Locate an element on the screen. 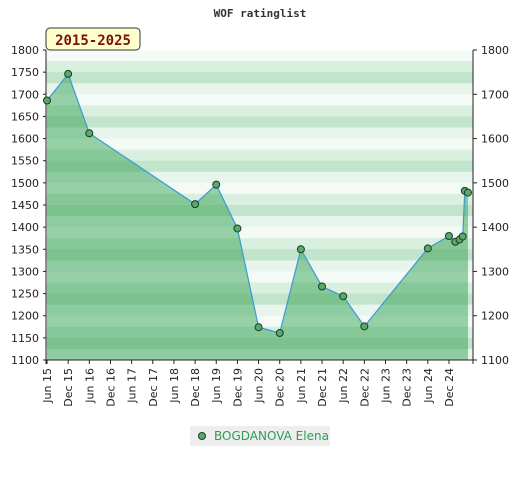  y-tick-label-right: 1400 is located at coordinates (495, 227).